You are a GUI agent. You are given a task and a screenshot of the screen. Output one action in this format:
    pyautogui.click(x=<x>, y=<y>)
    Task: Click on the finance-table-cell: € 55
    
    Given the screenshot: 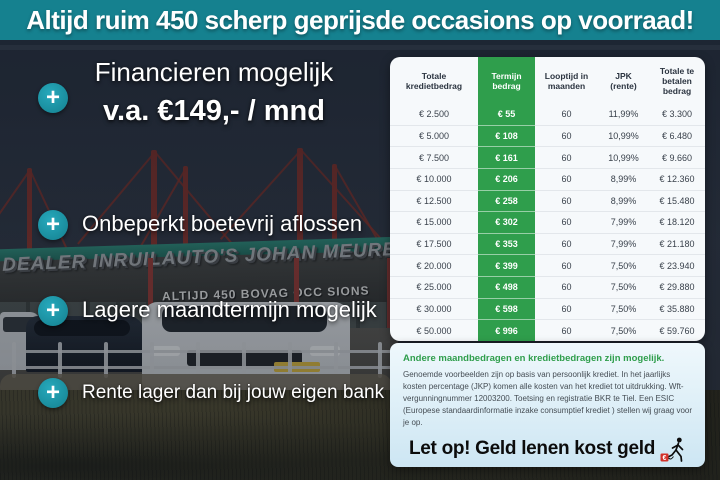 What is the action you would take?
    pyautogui.click(x=506, y=114)
    